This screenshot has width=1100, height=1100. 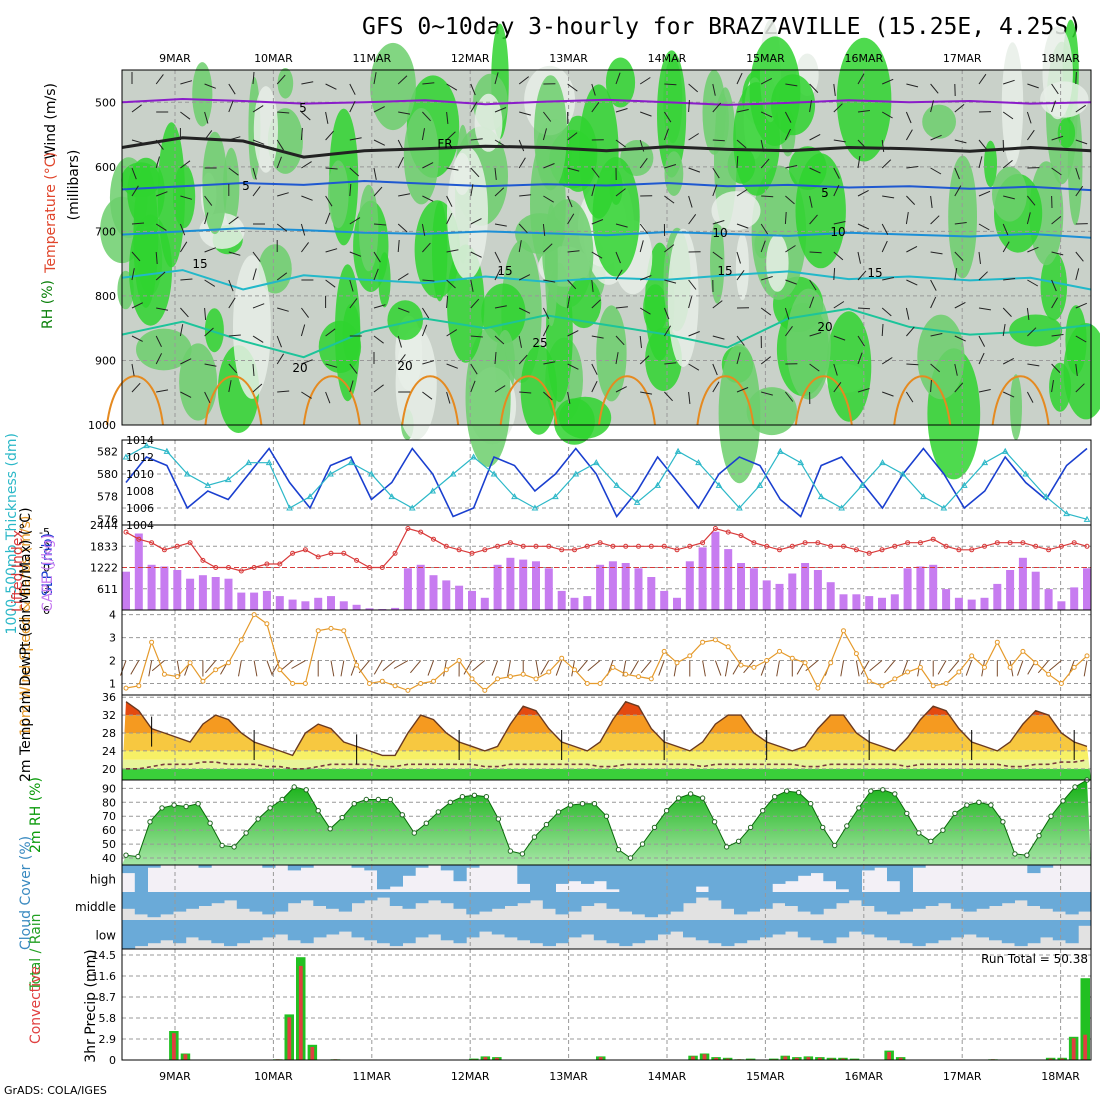 What do you see at coordinates (36, 815) in the screenshot?
I see `rh2m-label: 2m RH (%)` at bounding box center [36, 815].